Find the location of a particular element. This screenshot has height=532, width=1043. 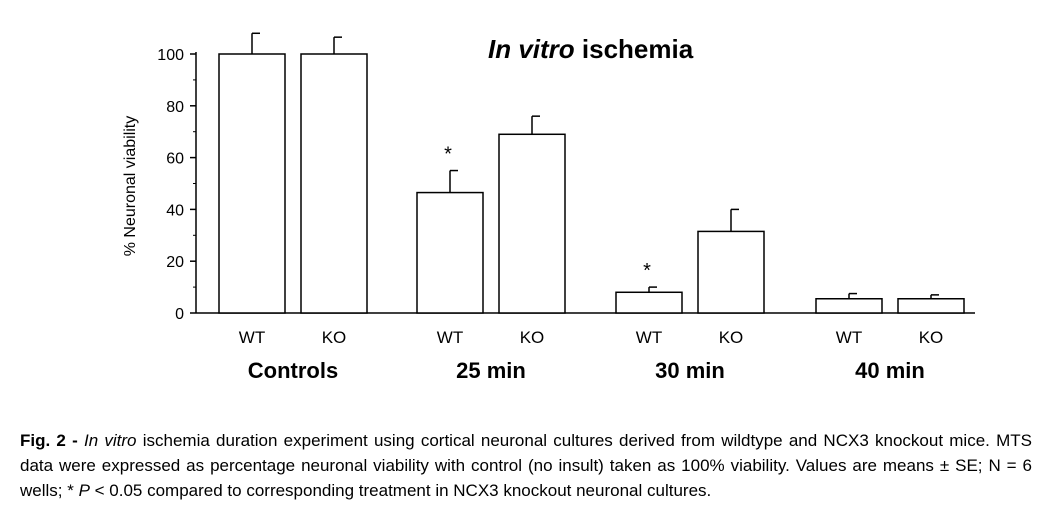

chart-title-italic: In vitro is located at coordinates (531, 49).